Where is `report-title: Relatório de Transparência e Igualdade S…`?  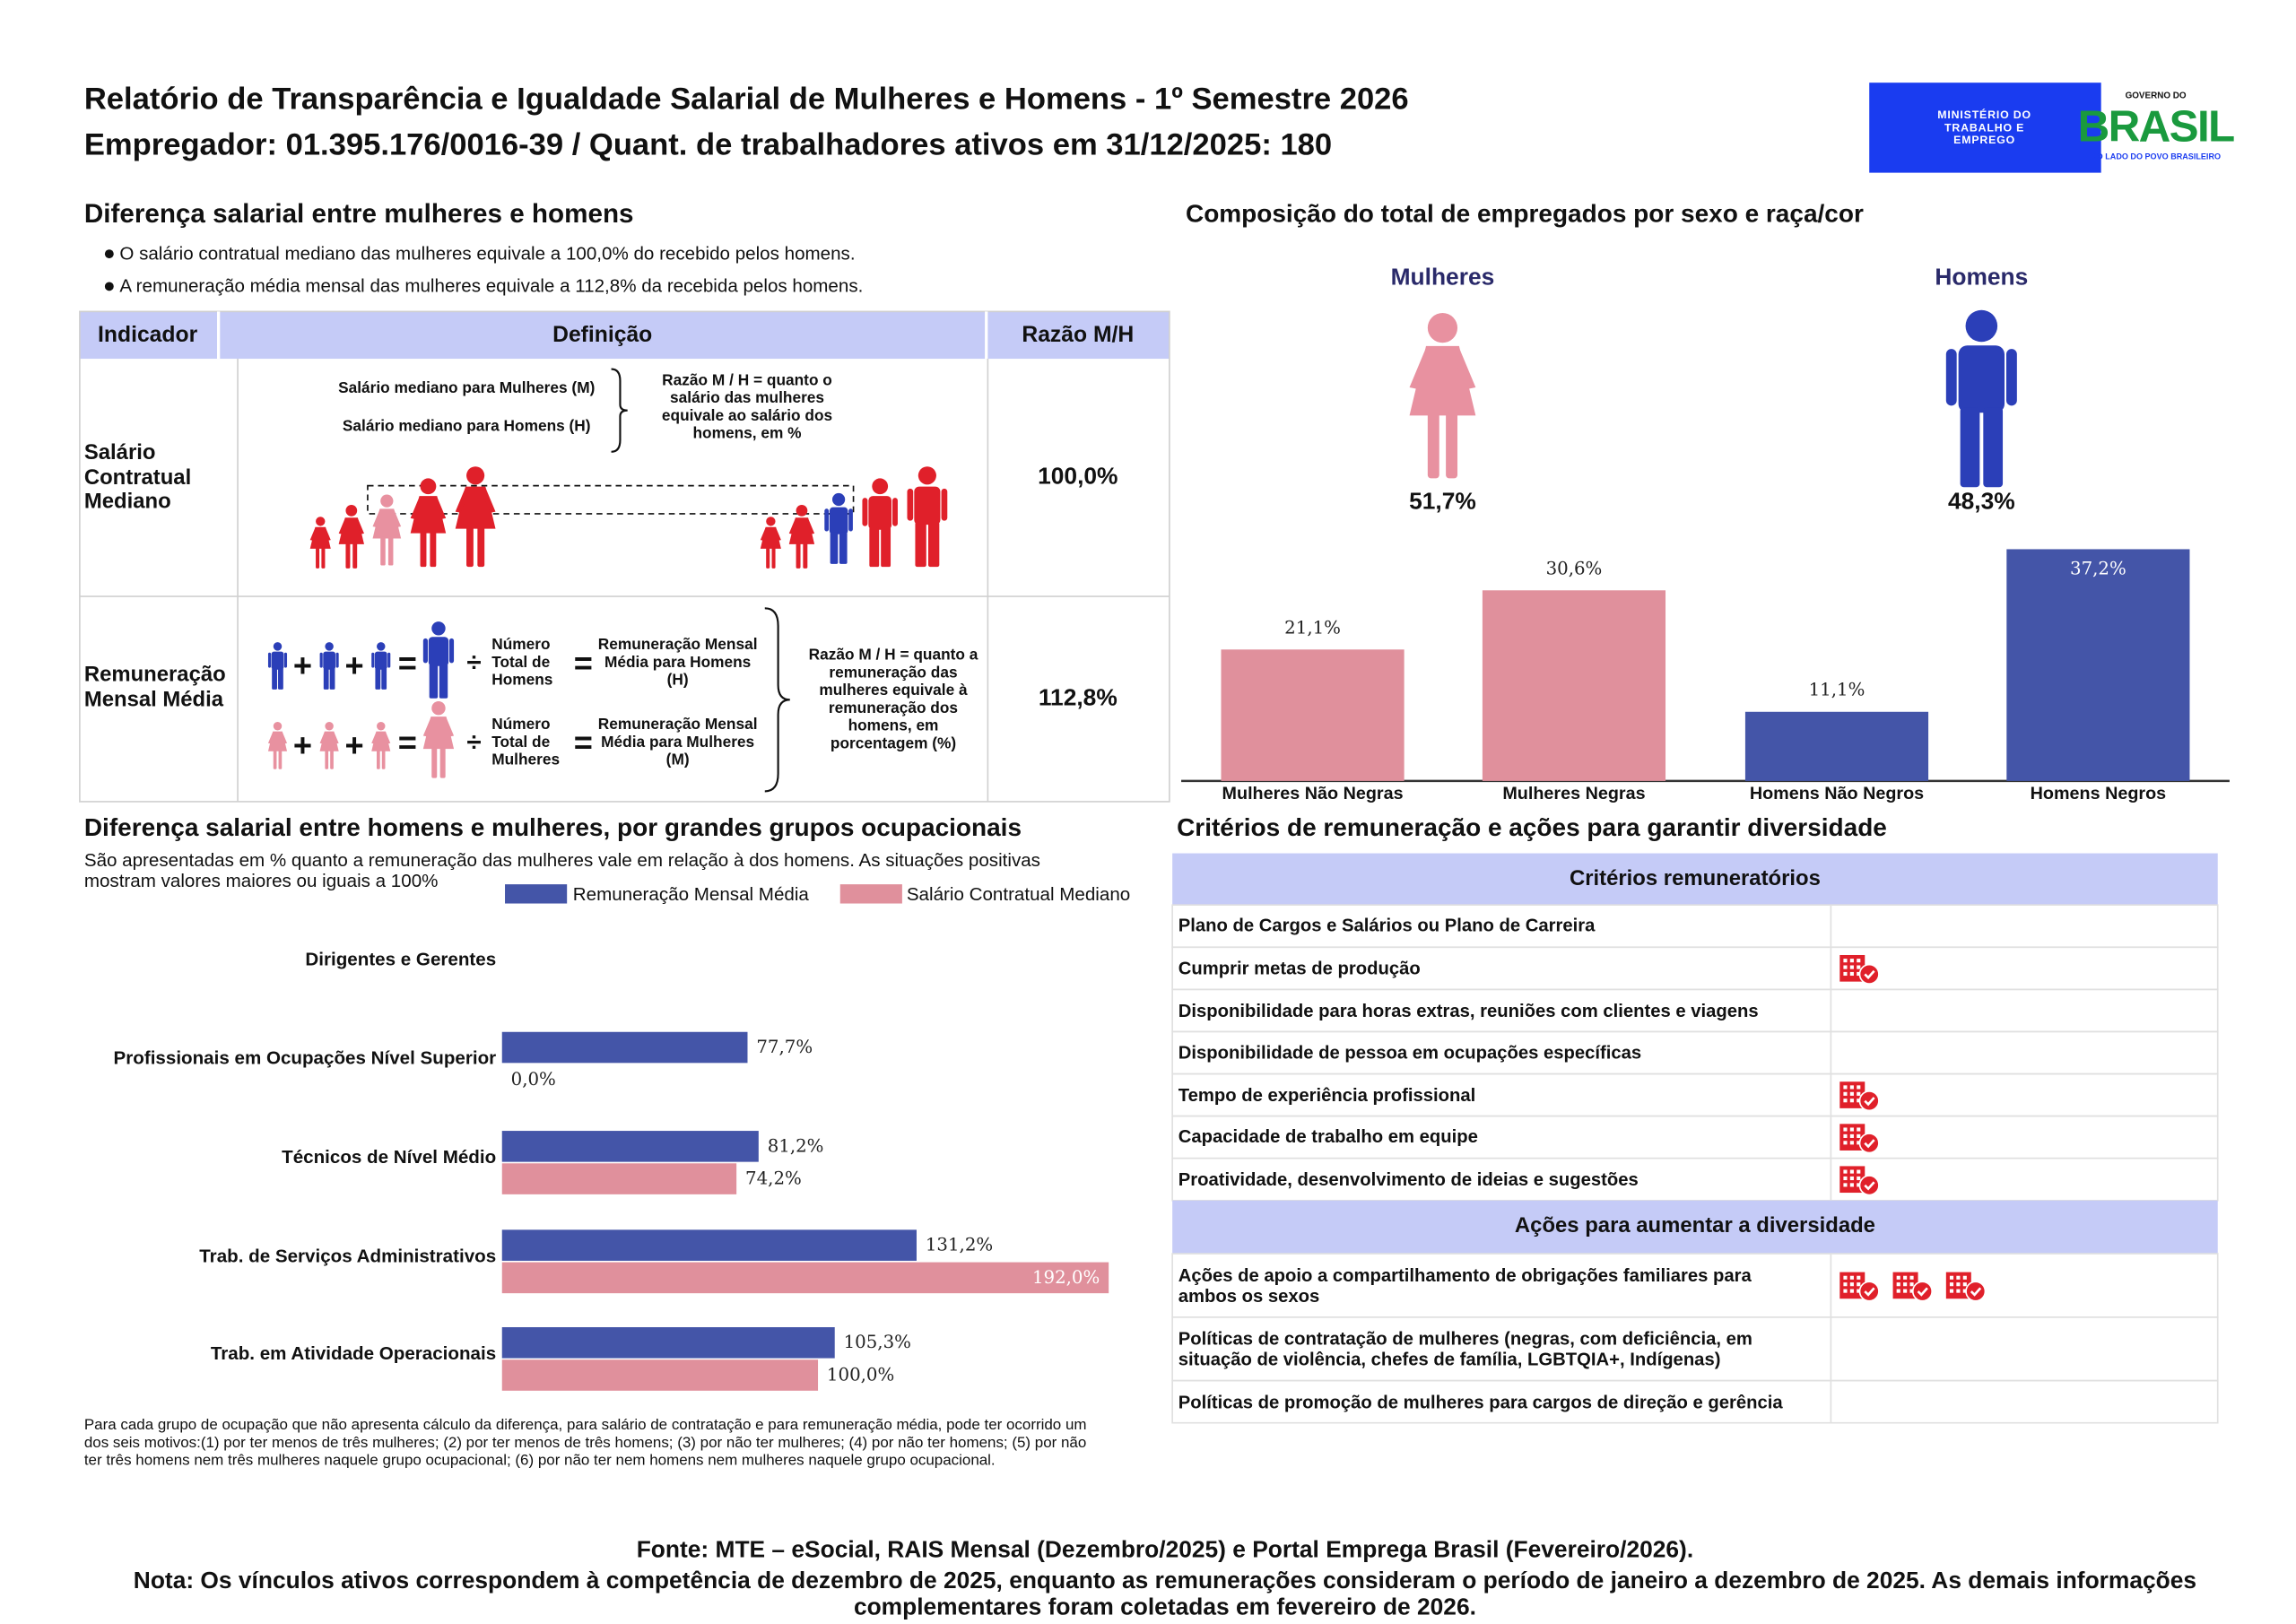
report-title: Relatório de Transparência e Igualdade S… is located at coordinates (746, 100).